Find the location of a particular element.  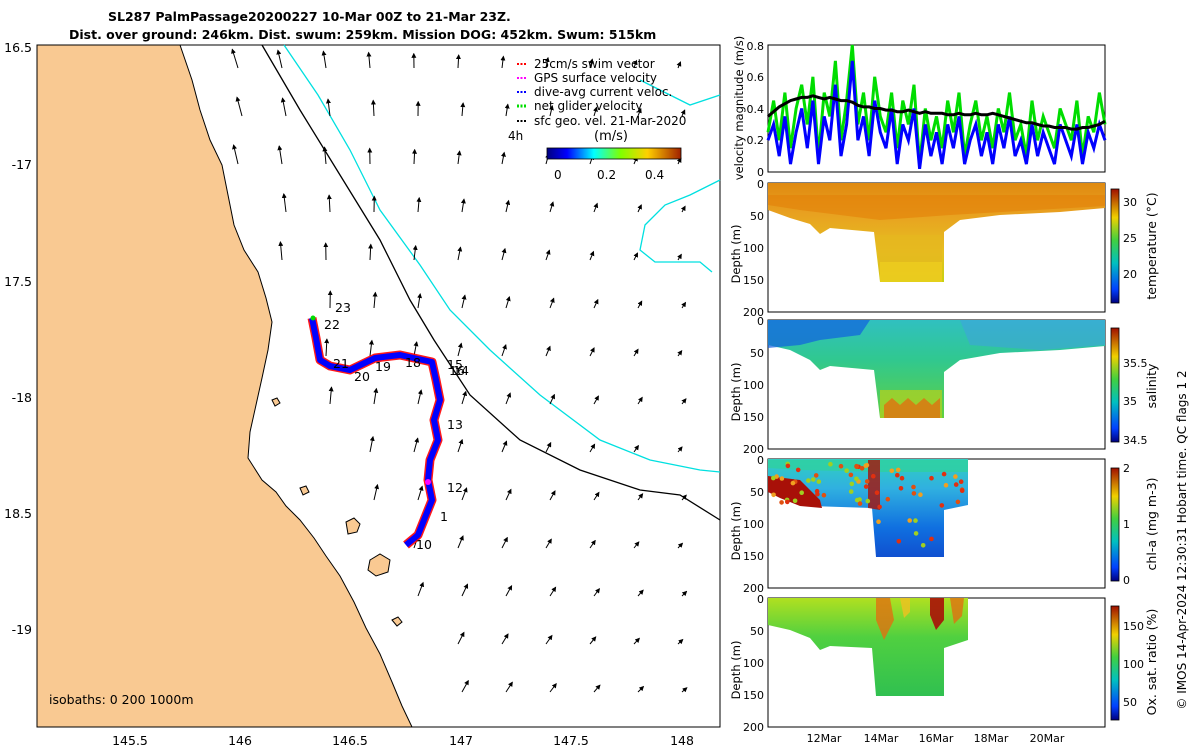

oxygen-colorbar is located at coordinates (1115, 663).